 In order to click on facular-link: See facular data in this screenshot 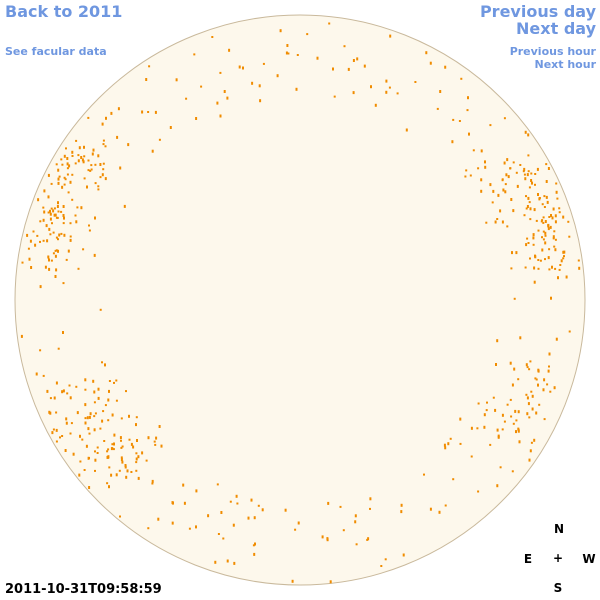, I will do `click(56, 51)`.